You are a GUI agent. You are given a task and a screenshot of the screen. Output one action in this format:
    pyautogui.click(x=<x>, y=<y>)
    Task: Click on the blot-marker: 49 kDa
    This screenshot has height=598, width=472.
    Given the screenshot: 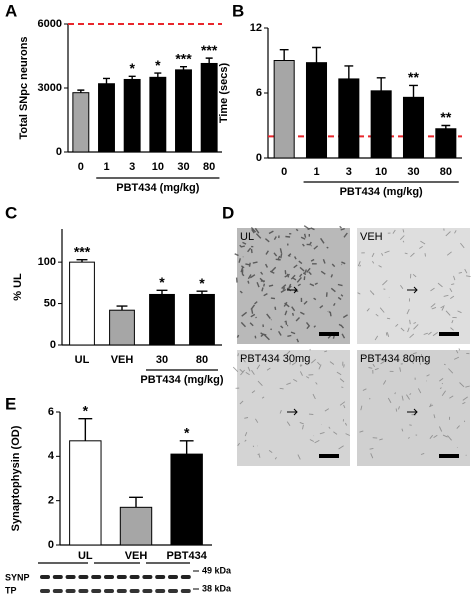 What is the action you would take?
    pyautogui.click(x=217, y=570)
    